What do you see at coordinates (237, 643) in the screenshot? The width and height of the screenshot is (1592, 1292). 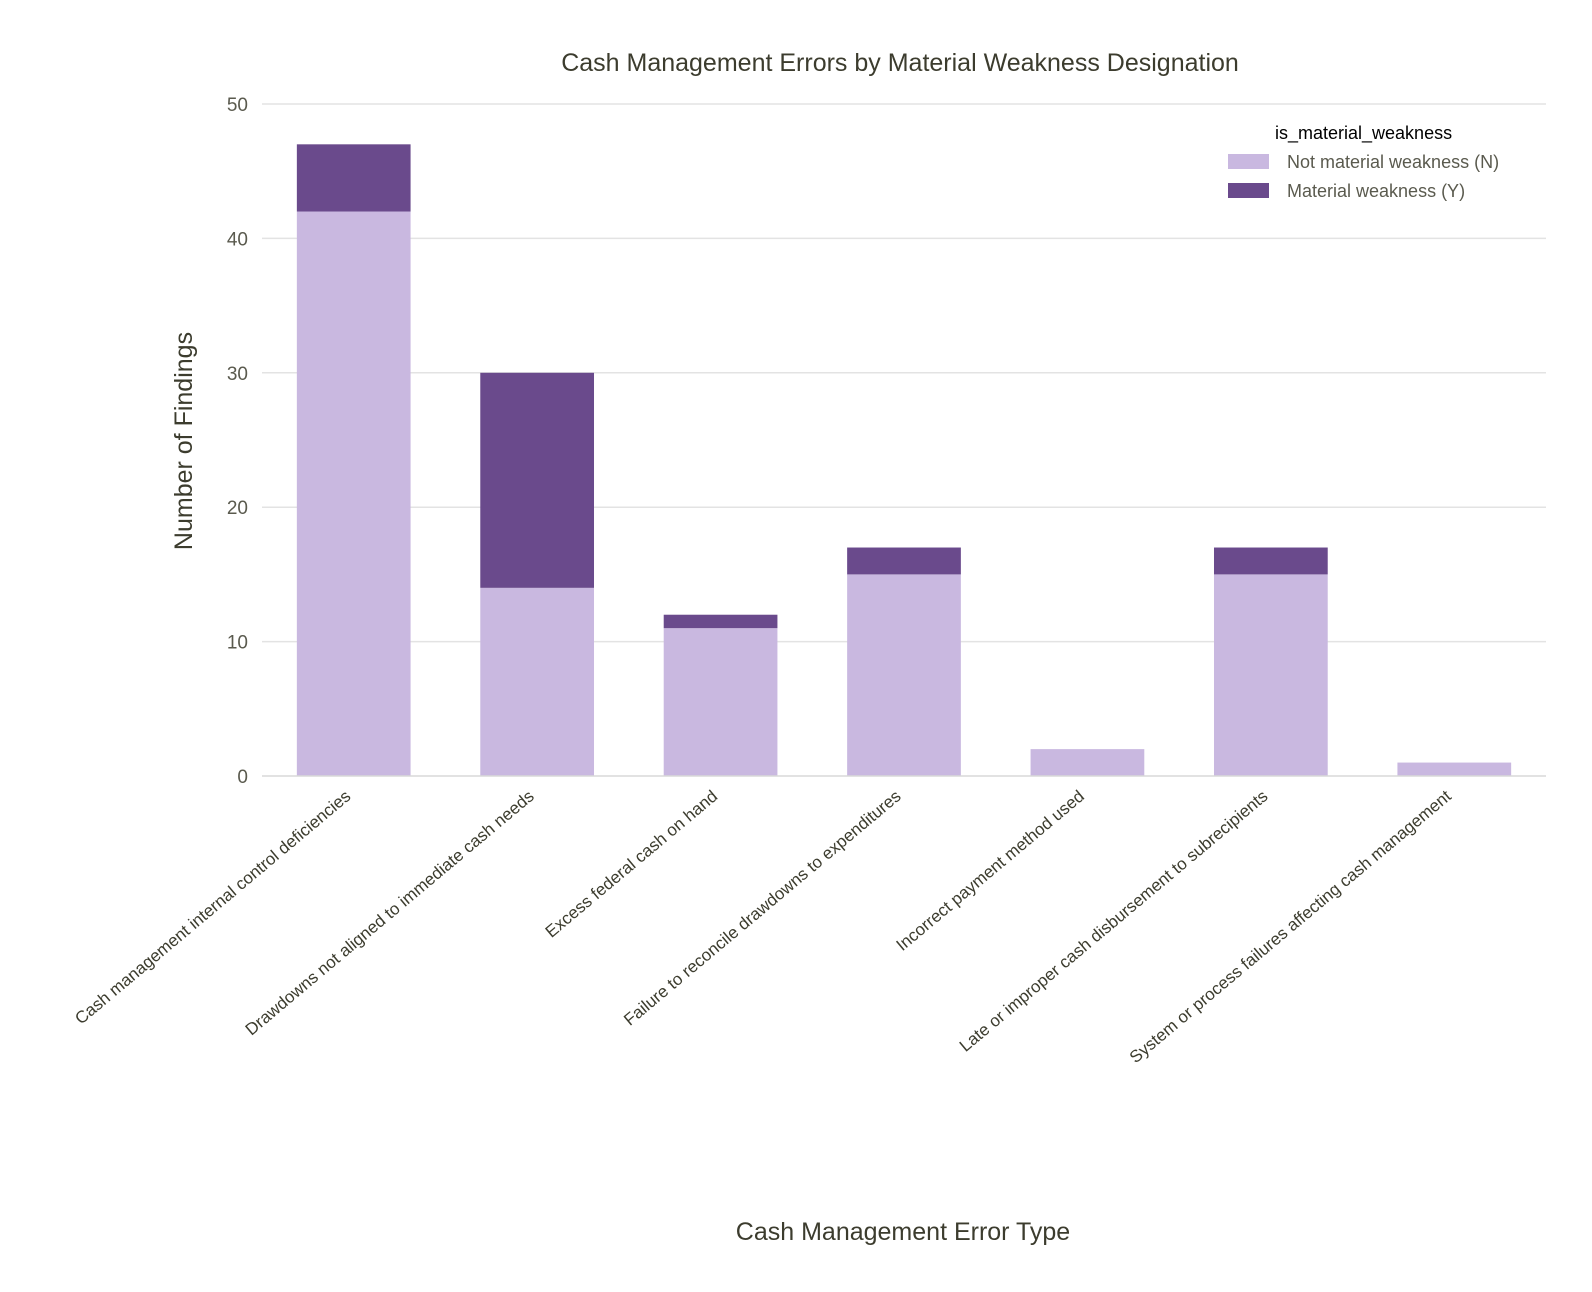 I see `y-tick-label: 10` at bounding box center [237, 643].